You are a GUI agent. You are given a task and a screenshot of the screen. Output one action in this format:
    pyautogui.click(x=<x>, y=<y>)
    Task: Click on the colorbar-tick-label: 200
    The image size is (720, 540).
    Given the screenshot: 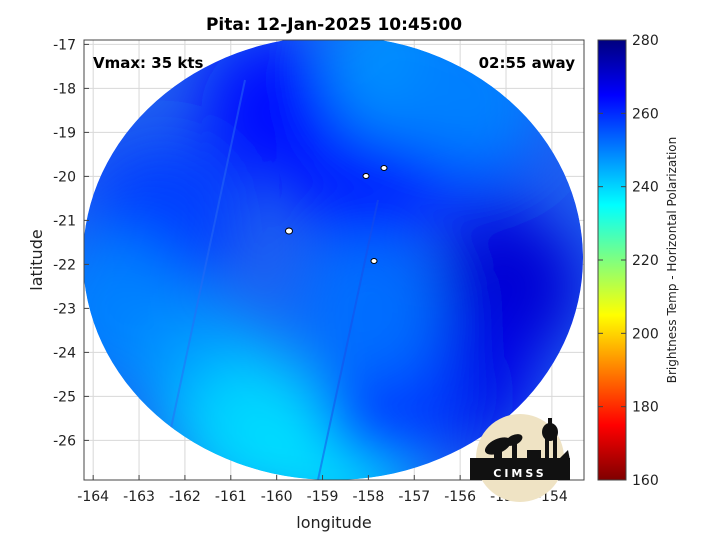 What is the action you would take?
    pyautogui.click(x=645, y=334)
    